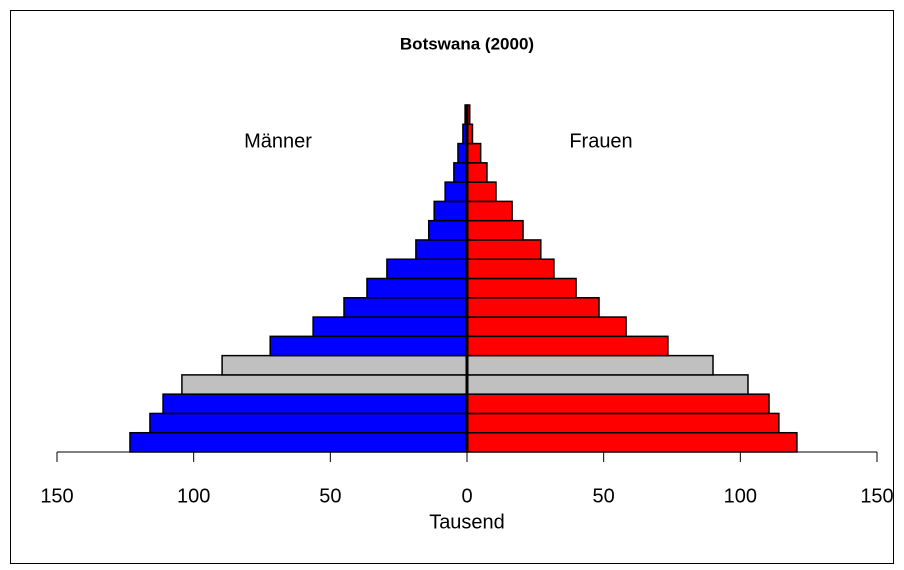 Image resolution: width=904 pixels, height=570 pixels. What do you see at coordinates (278, 141) in the screenshot?
I see `series-label: Männer` at bounding box center [278, 141].